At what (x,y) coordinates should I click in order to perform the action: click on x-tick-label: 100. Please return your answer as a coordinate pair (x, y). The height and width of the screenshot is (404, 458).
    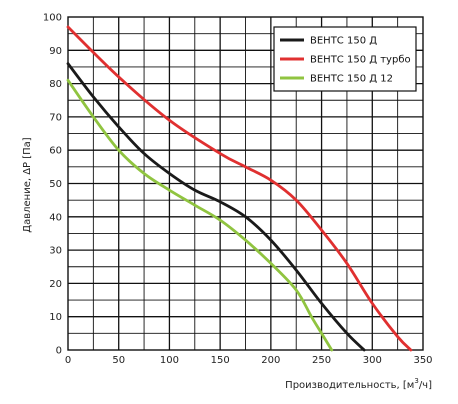
    Looking at the image, I should click on (169, 360).